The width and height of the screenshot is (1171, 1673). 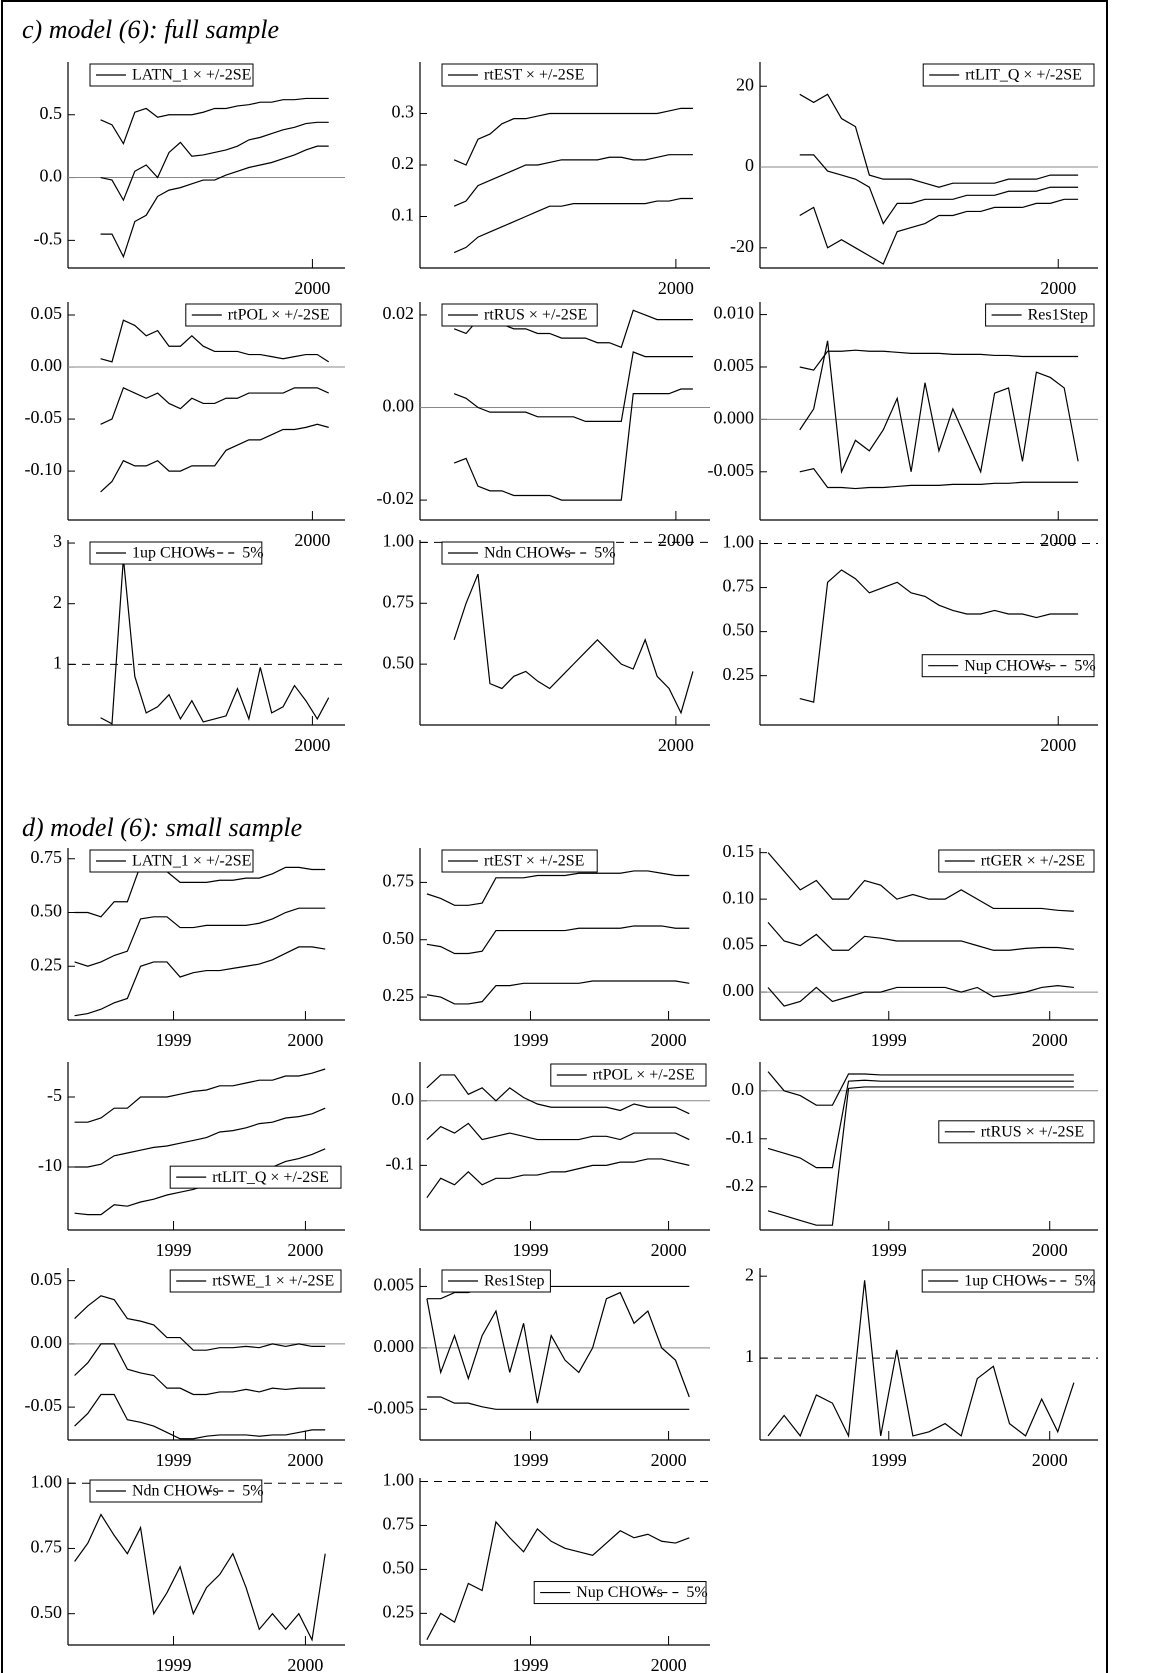 What do you see at coordinates (54, 1095) in the screenshot?
I see `y-tick-label: -5` at bounding box center [54, 1095].